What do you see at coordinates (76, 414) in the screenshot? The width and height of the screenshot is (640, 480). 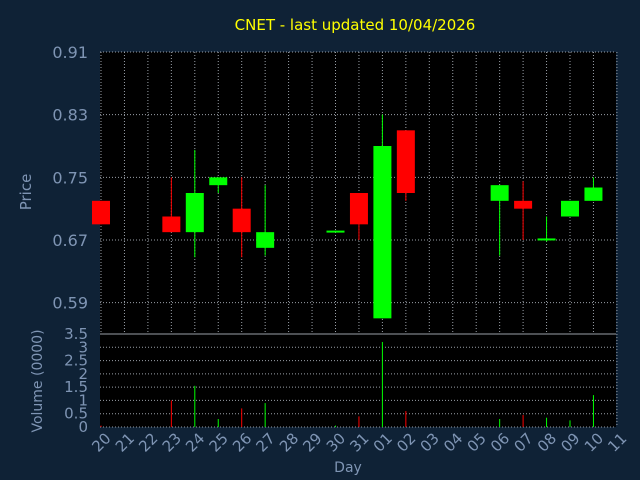 I see `volume-tick-label: 0.5` at bounding box center [76, 414].